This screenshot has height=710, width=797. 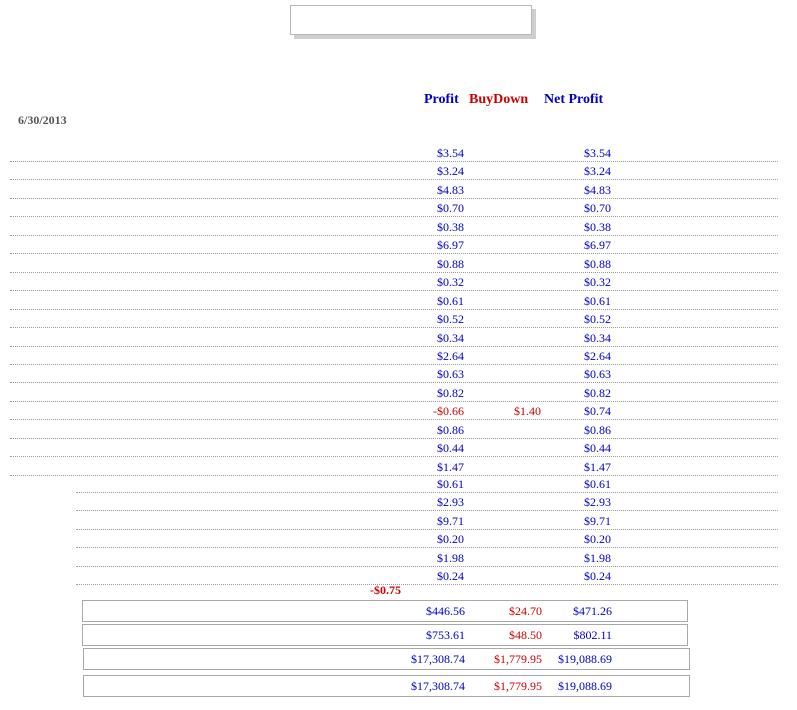 What do you see at coordinates (597, 356) in the screenshot?
I see `net-profit-cell: $2.64` at bounding box center [597, 356].